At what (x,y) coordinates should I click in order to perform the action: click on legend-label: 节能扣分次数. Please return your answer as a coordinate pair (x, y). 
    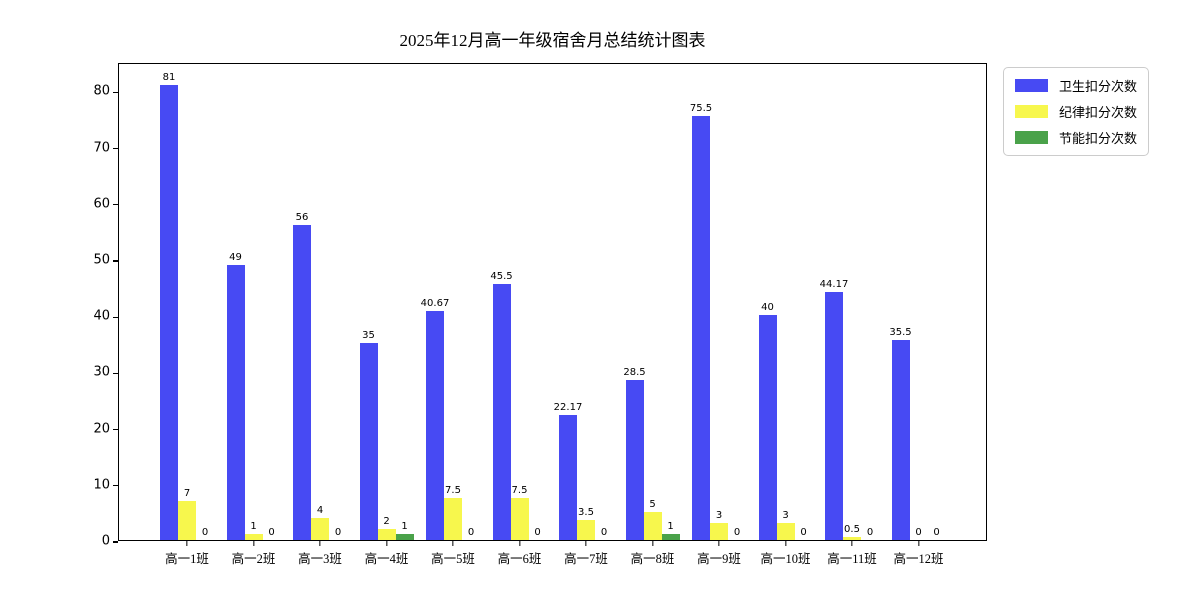
    Looking at the image, I should click on (1098, 138).